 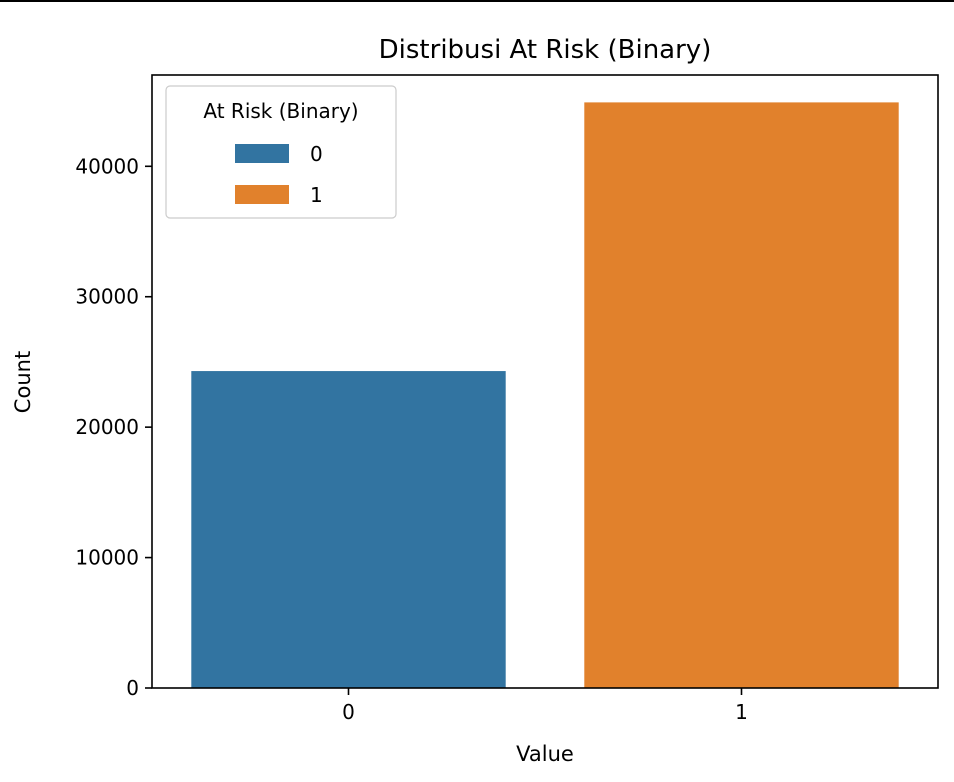 What do you see at coordinates (107, 166) in the screenshot?
I see `y-tick-label: 40000` at bounding box center [107, 166].